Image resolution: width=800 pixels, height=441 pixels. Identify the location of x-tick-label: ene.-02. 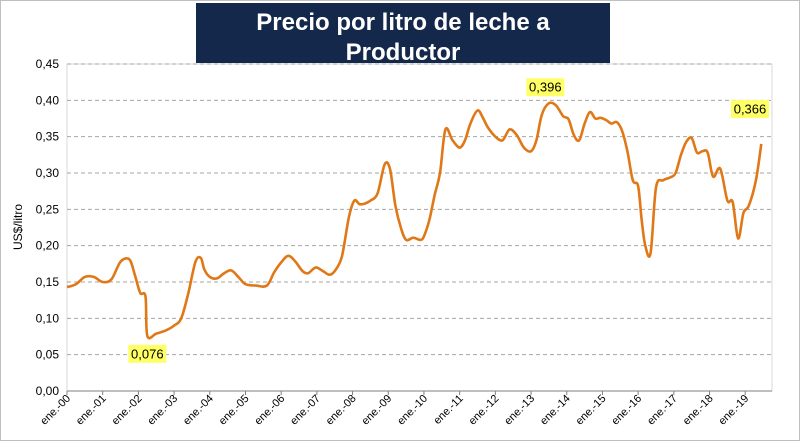
(127, 410).